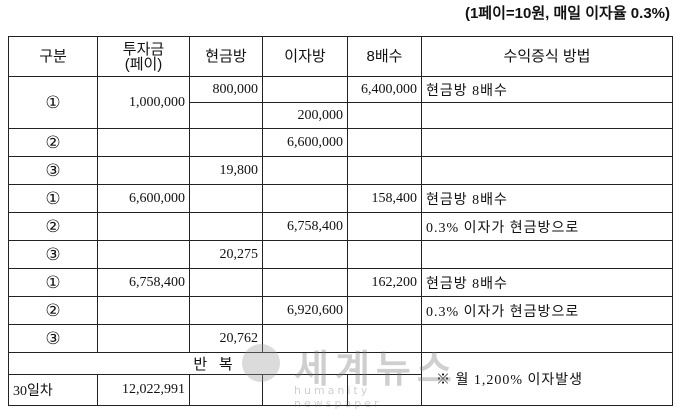  What do you see at coordinates (215, 363) in the screenshot?
I see `table-cell: 반 복` at bounding box center [215, 363].